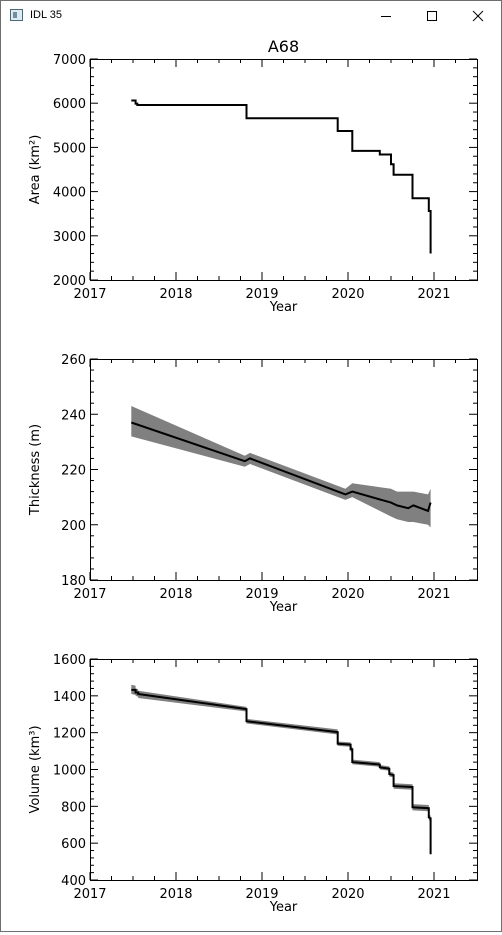 The height and width of the screenshot is (935, 502). What do you see at coordinates (35, 769) in the screenshot?
I see `y-axis-label: Volume (km³)` at bounding box center [35, 769].